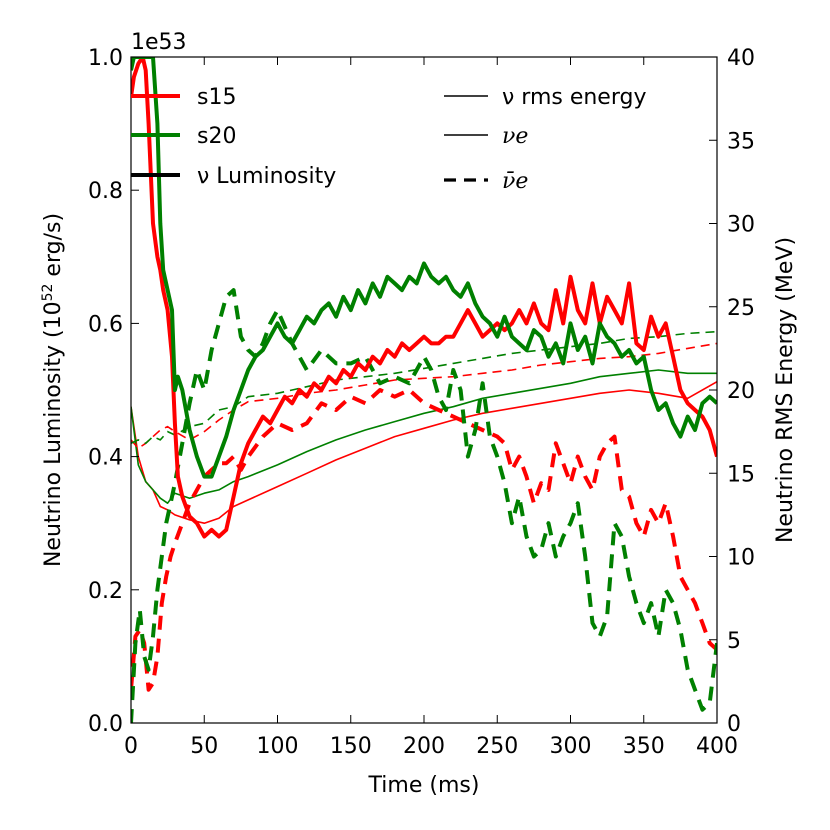  I want to click on legend-left: s15 s20 ν Luminosity, so click(233, 137).